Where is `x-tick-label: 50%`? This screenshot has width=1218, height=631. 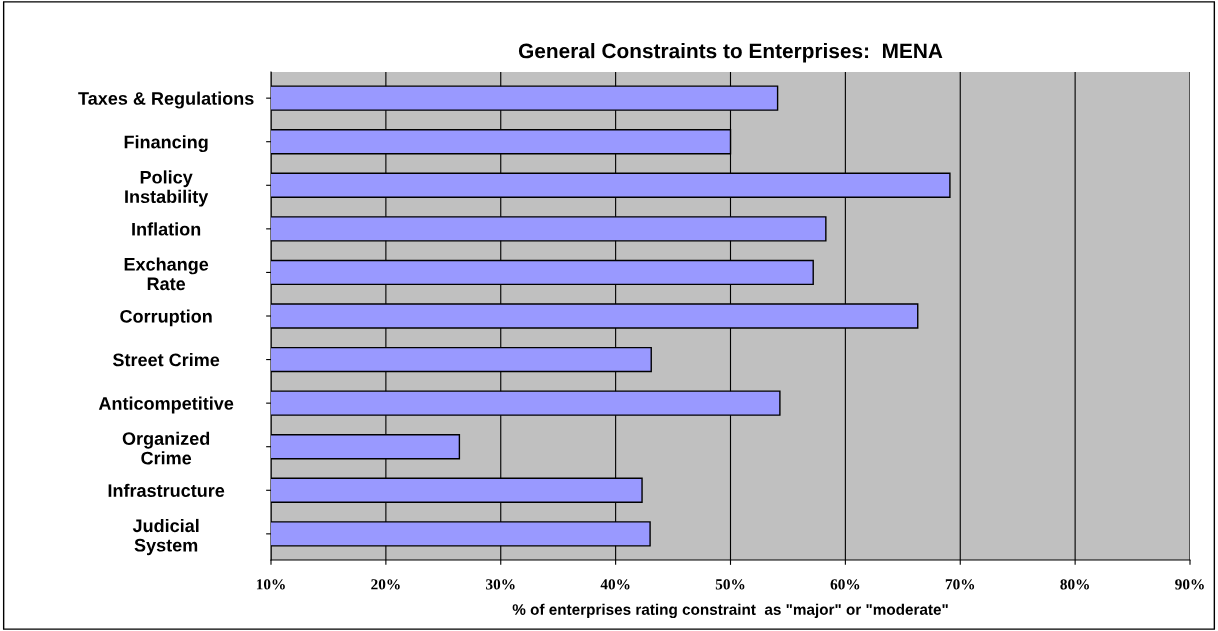
x-tick-label: 50% is located at coordinates (730, 584).